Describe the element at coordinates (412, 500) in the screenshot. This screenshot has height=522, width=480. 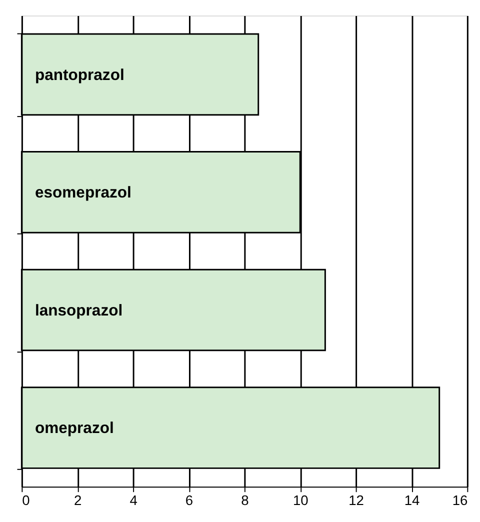
I see `x-tick-label: 14` at that location.